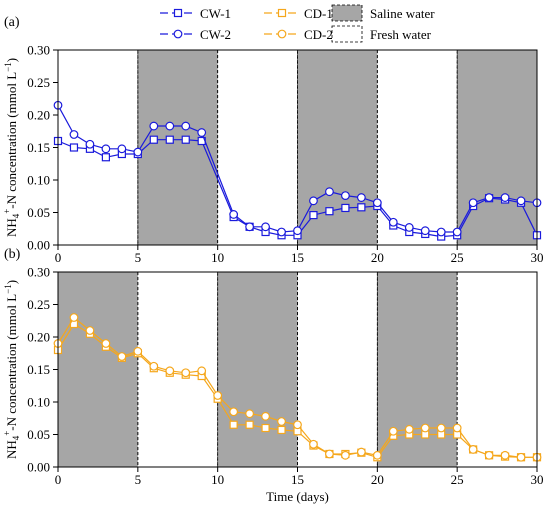  Describe the element at coordinates (12, 254) in the screenshot. I see `panel-label: (b)` at that location.